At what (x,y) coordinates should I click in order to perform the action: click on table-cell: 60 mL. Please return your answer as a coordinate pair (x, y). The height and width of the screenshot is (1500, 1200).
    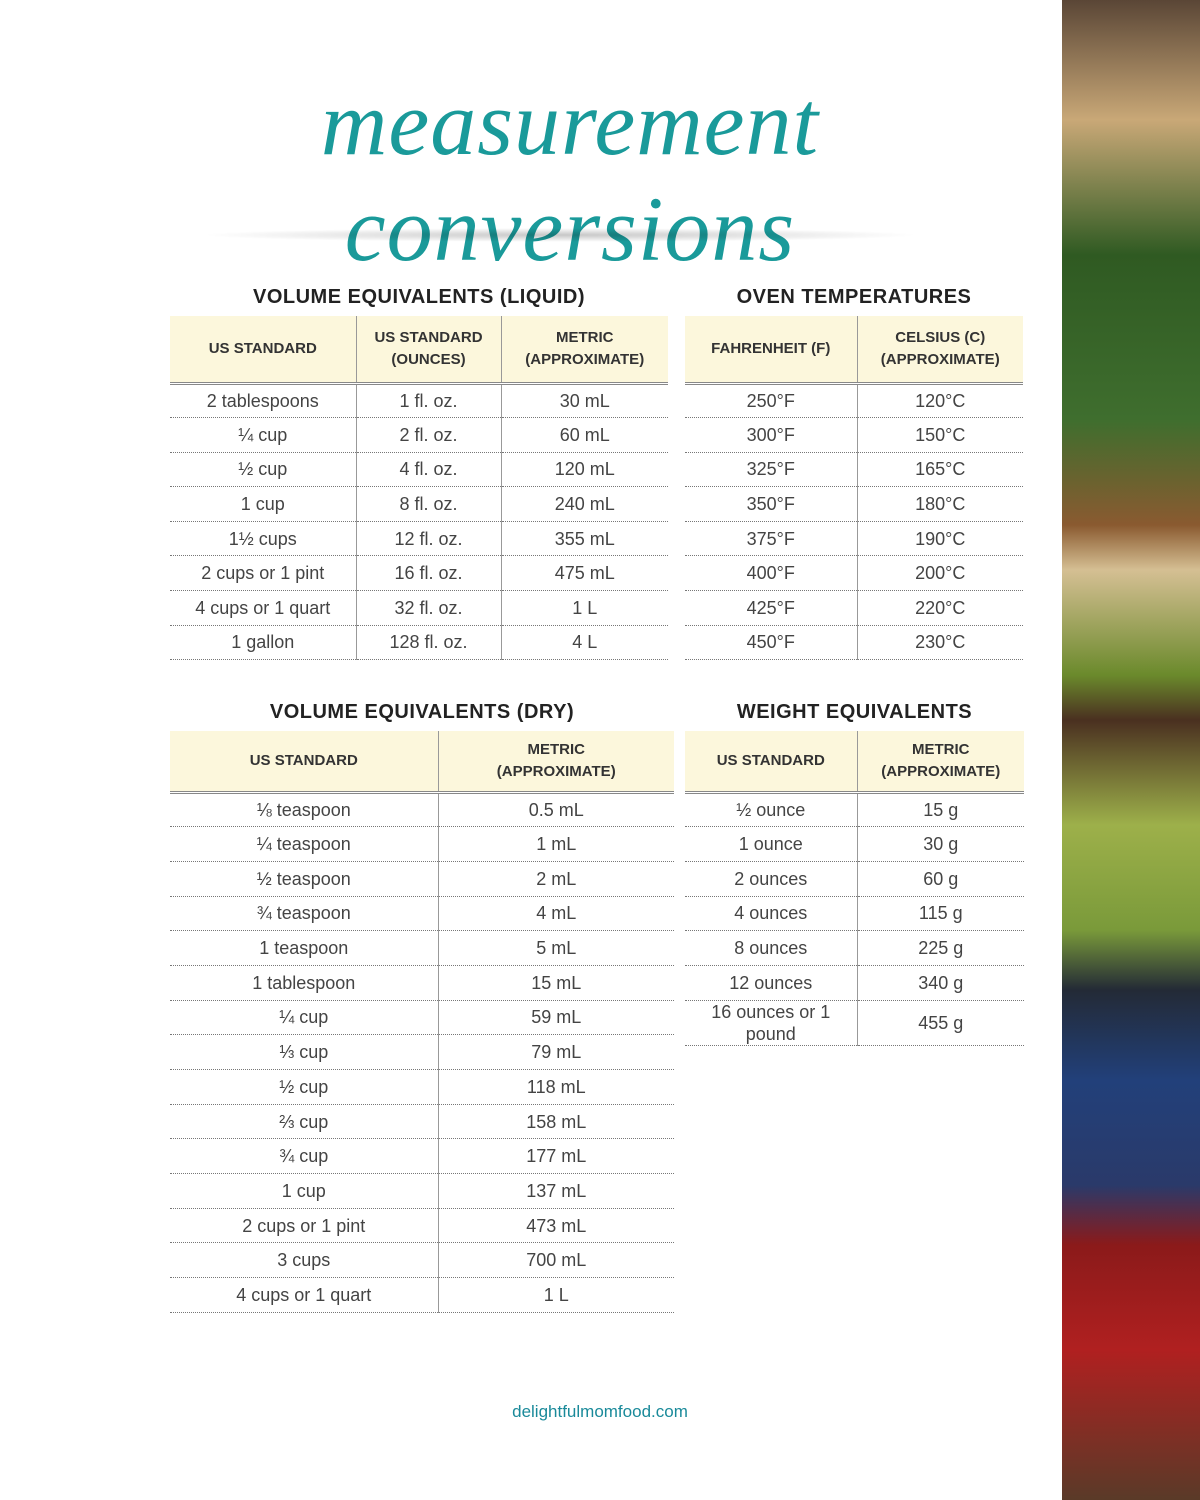
    Looking at the image, I should click on (584, 435).